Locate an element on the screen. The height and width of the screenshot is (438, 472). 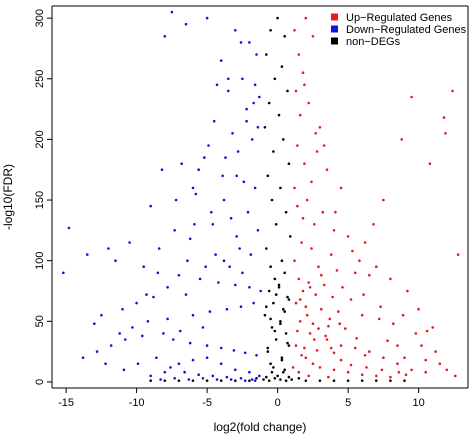
x-tick-label: 10 is located at coordinates (419, 403).